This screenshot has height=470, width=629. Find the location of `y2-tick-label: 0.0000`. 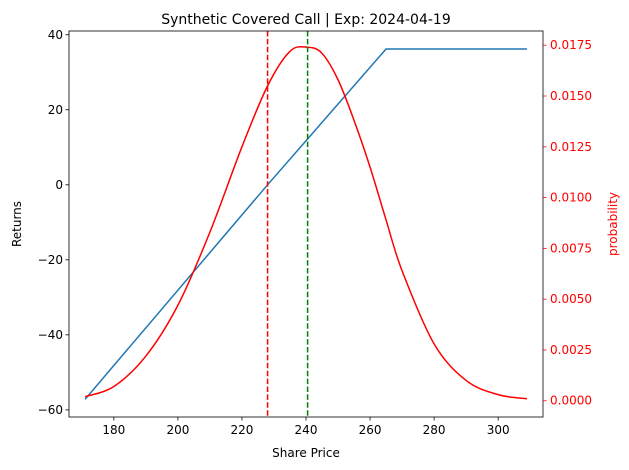

y2-tick-label: 0.0000 is located at coordinates (571, 401).